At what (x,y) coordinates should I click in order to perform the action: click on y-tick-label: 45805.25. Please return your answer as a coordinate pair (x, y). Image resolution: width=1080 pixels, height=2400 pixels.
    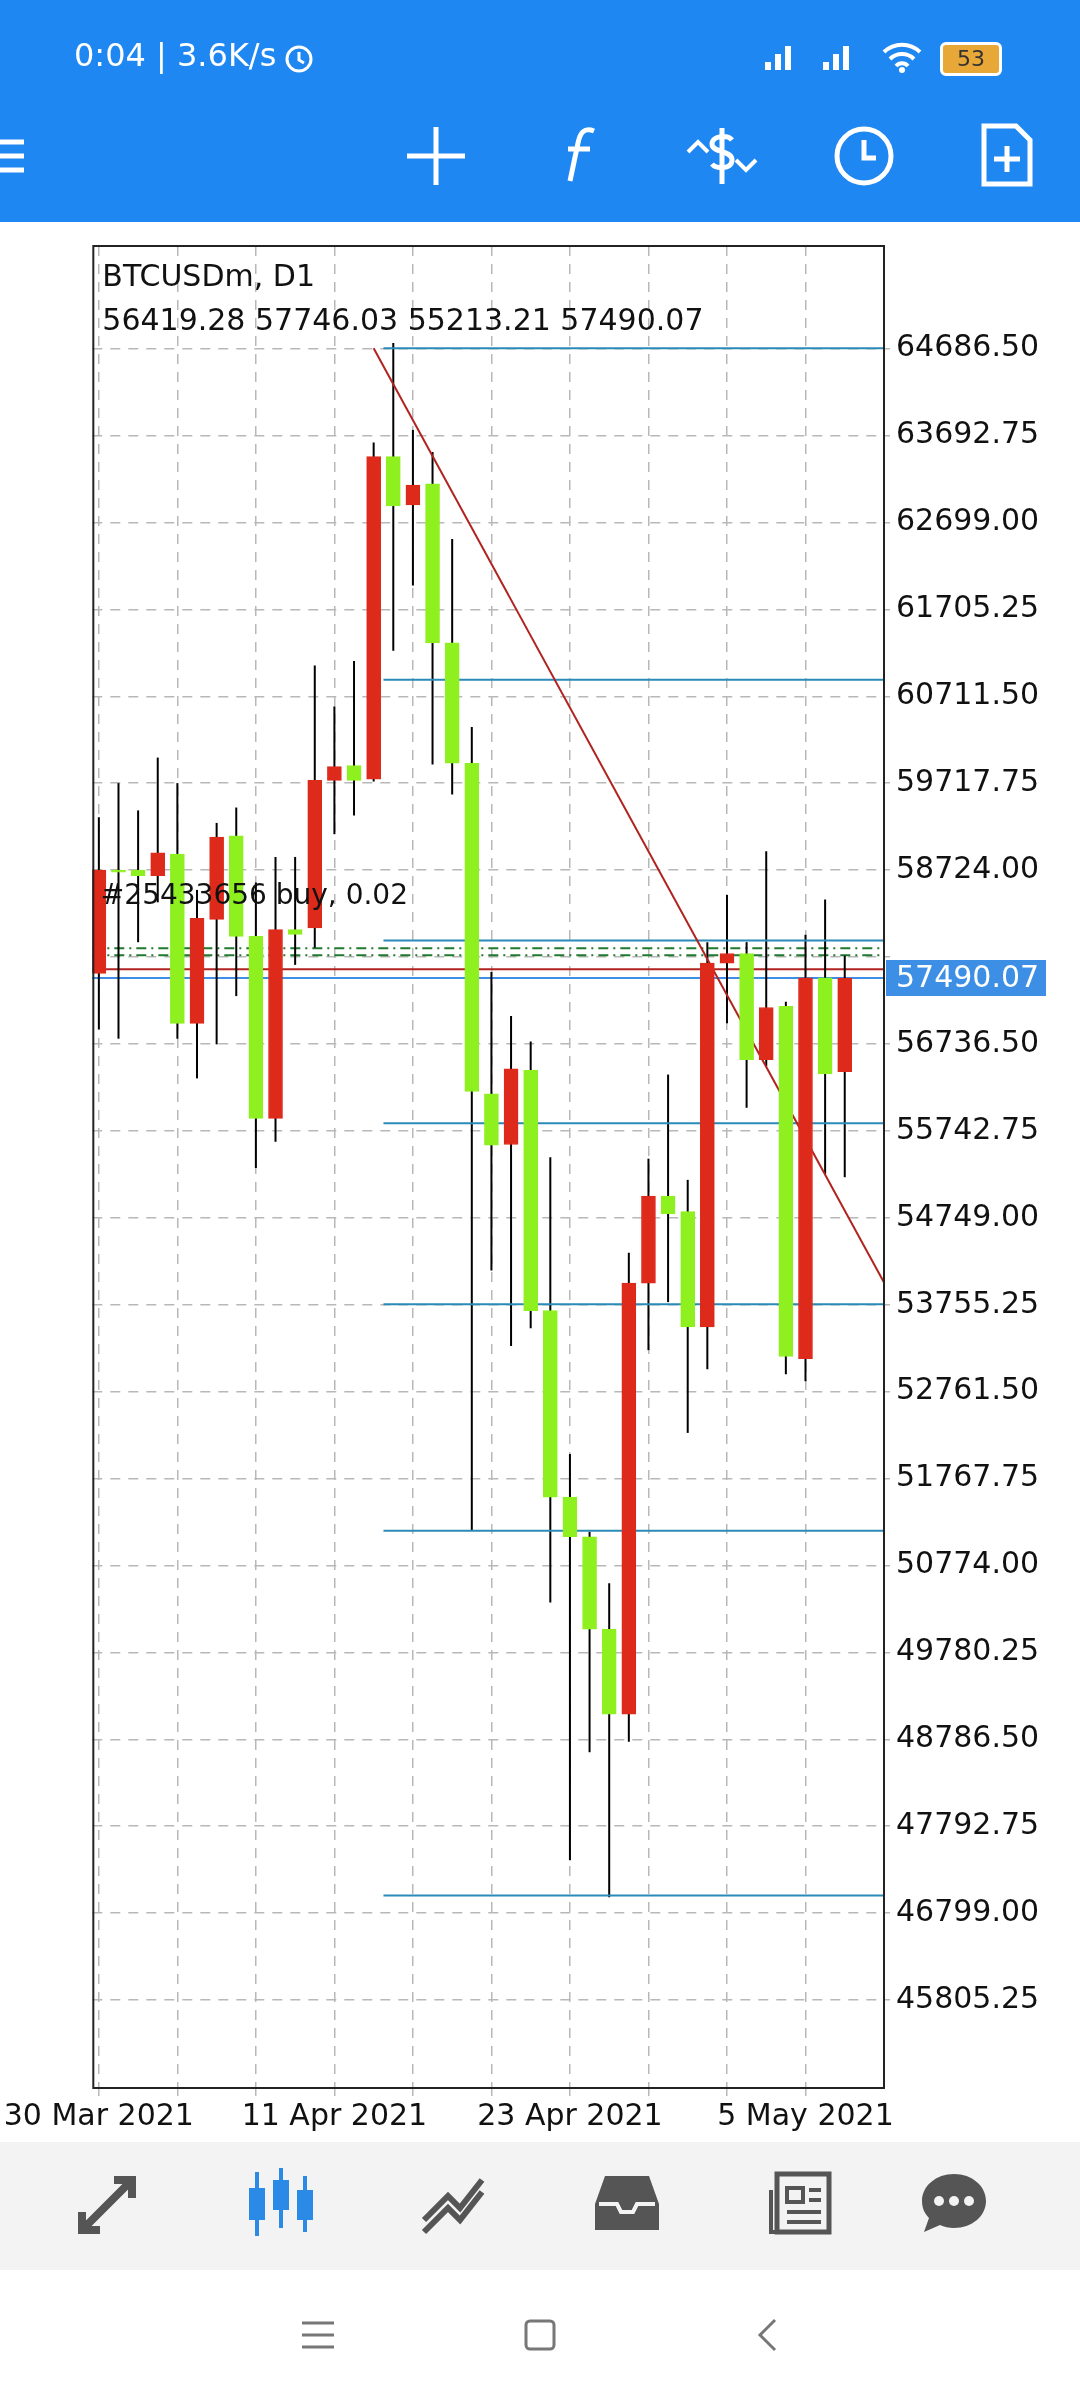
    Looking at the image, I should click on (968, 1997).